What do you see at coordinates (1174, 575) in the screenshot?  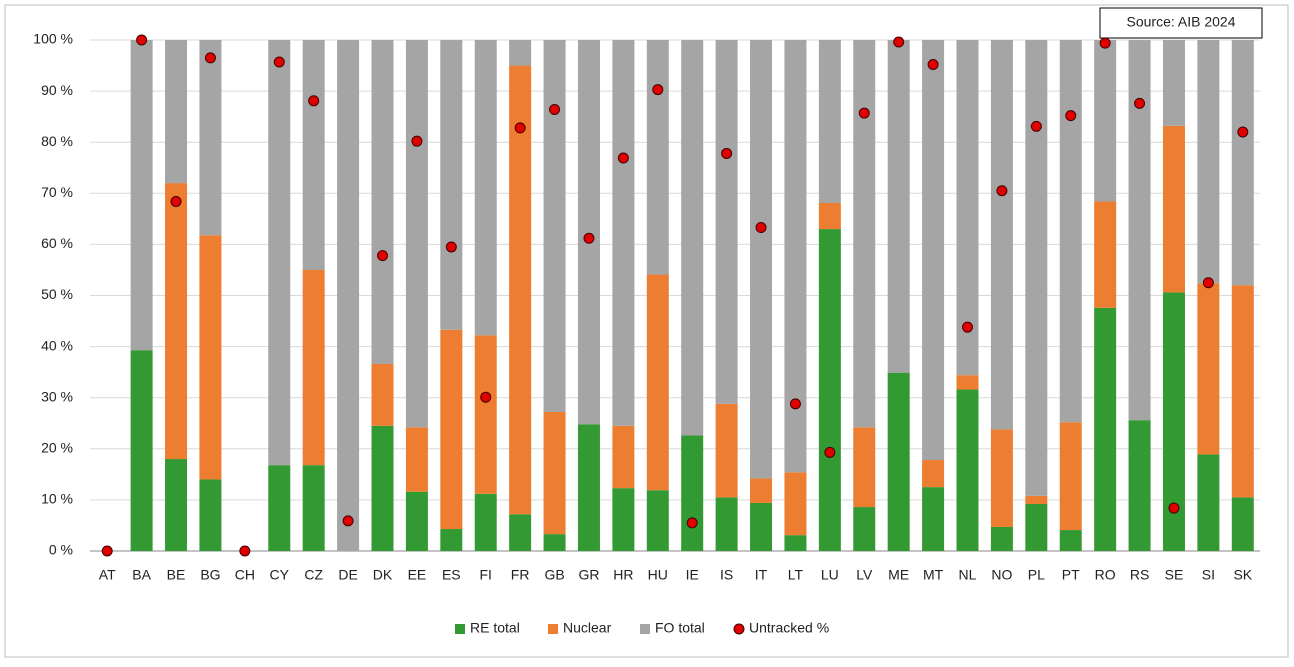 I see `x-tick-label: SE` at bounding box center [1174, 575].